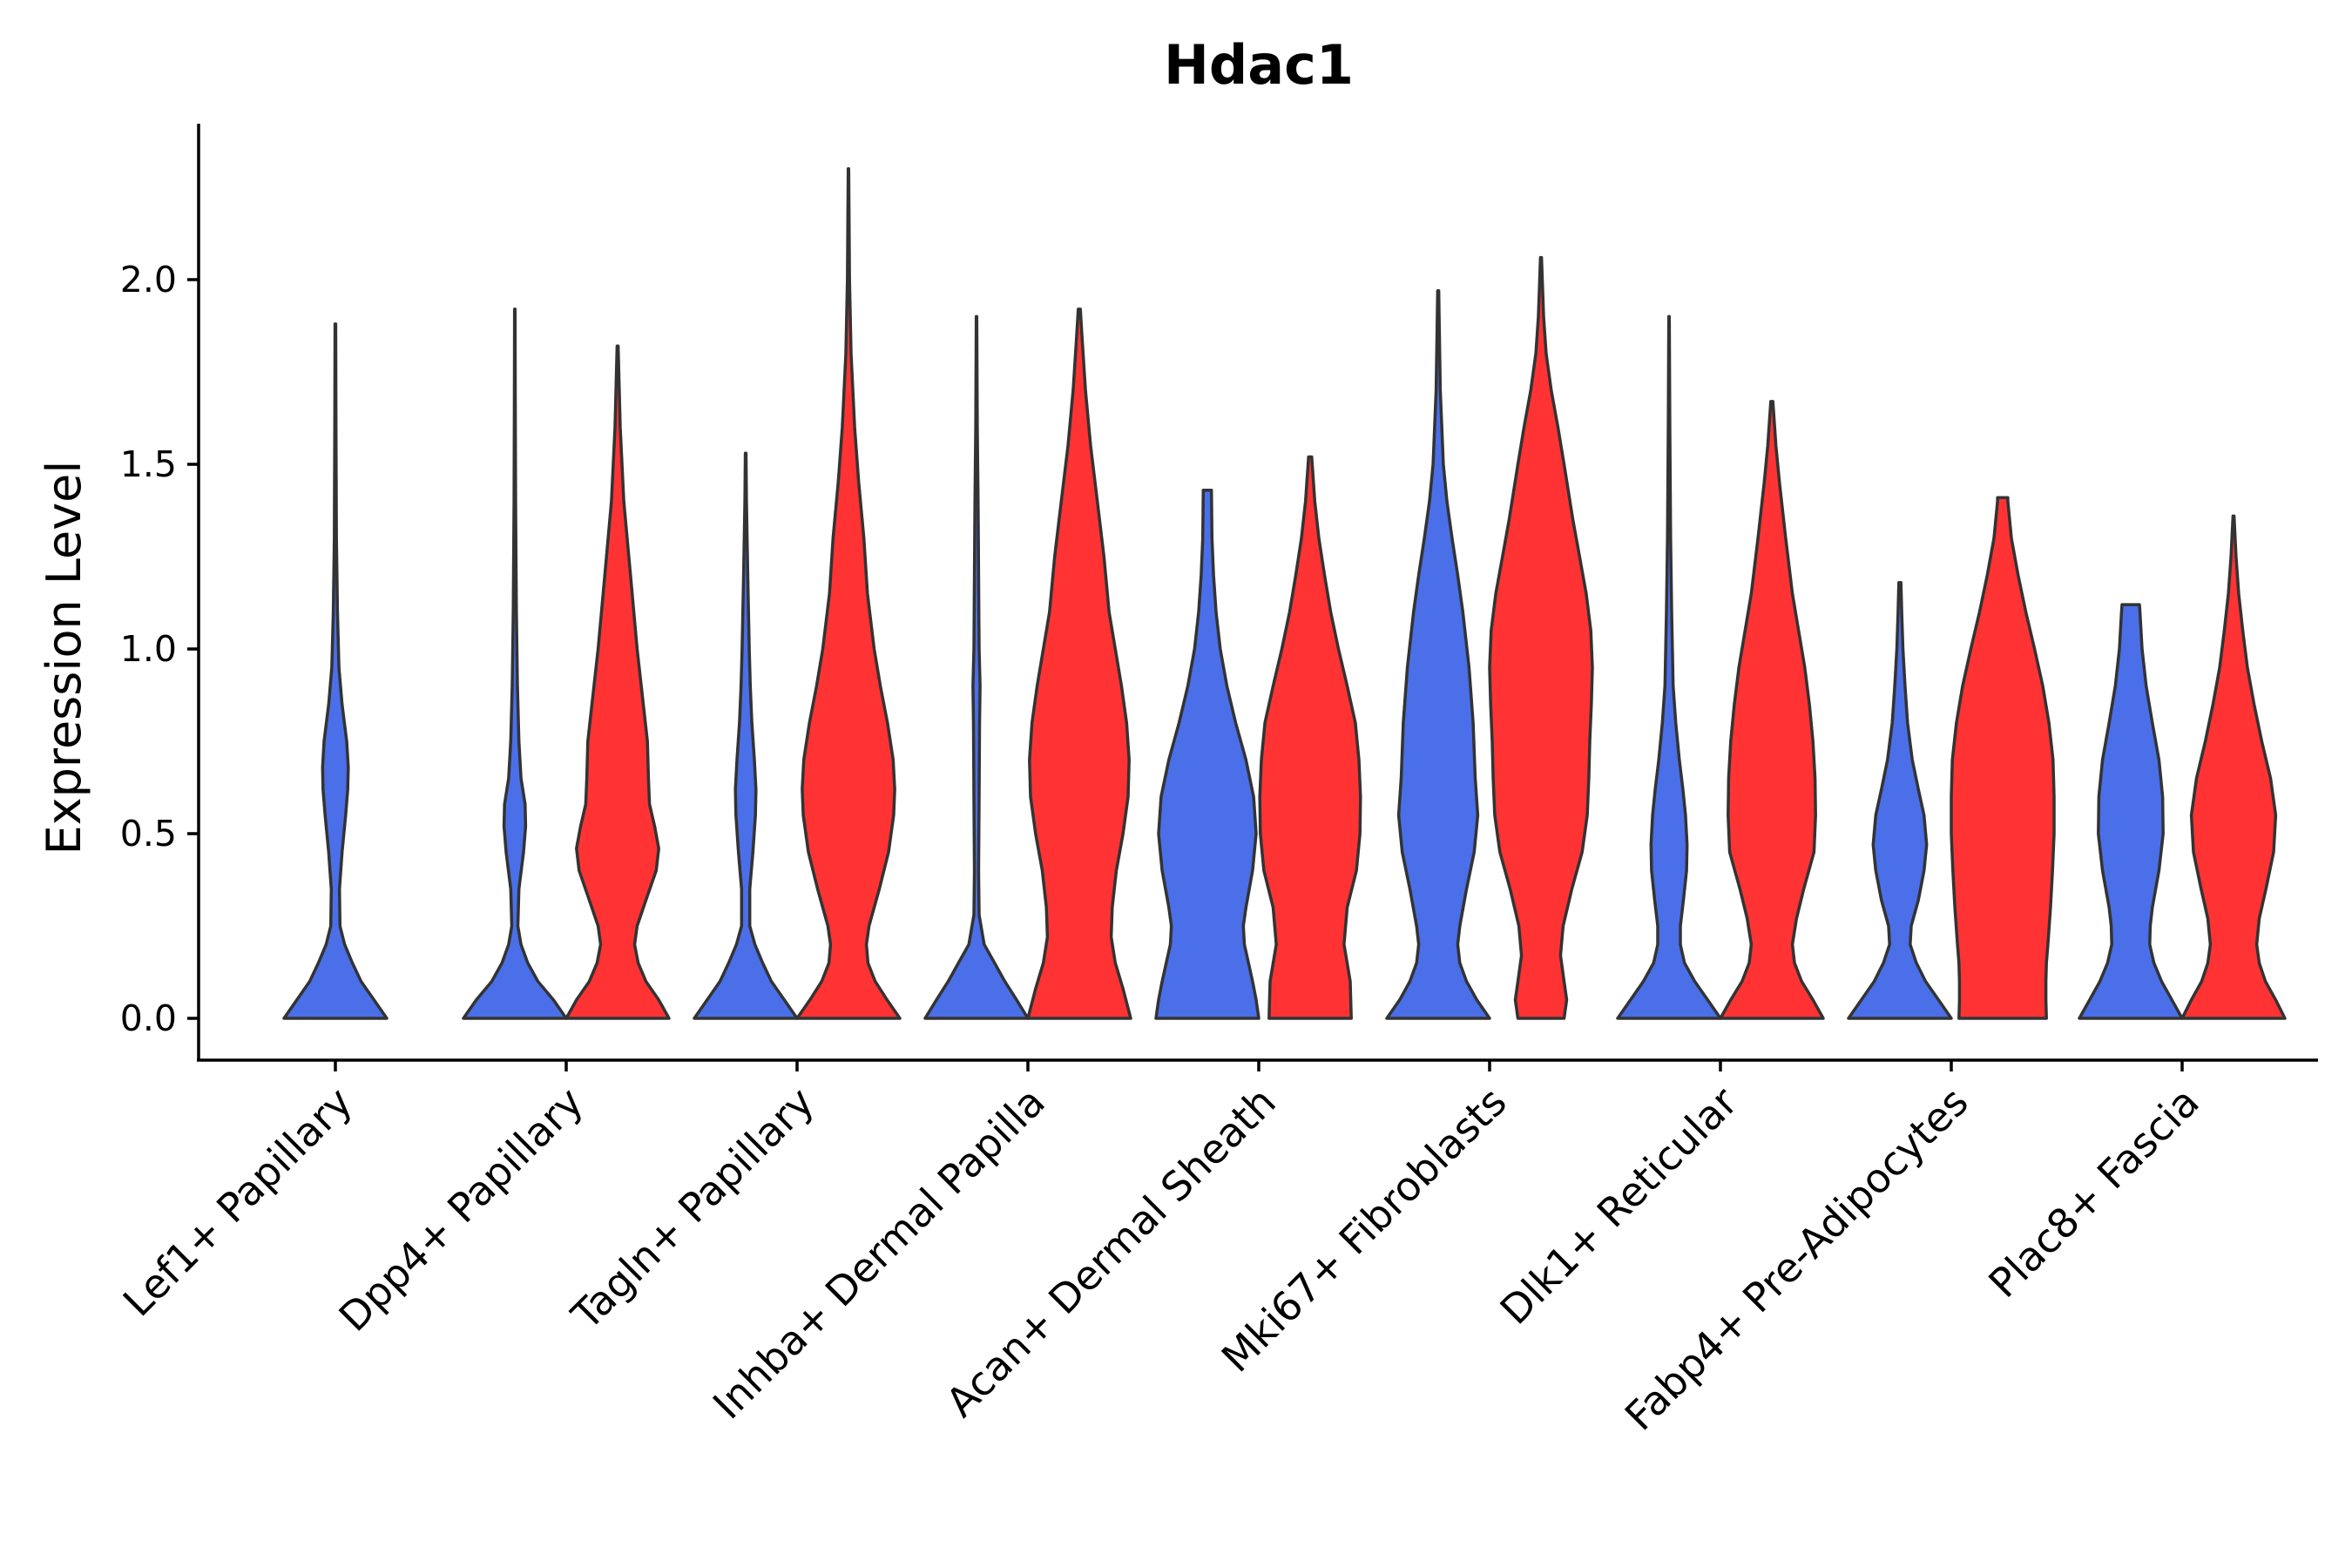  I want to click on violin-dlk1-reticular-blue, so click(1669, 667).